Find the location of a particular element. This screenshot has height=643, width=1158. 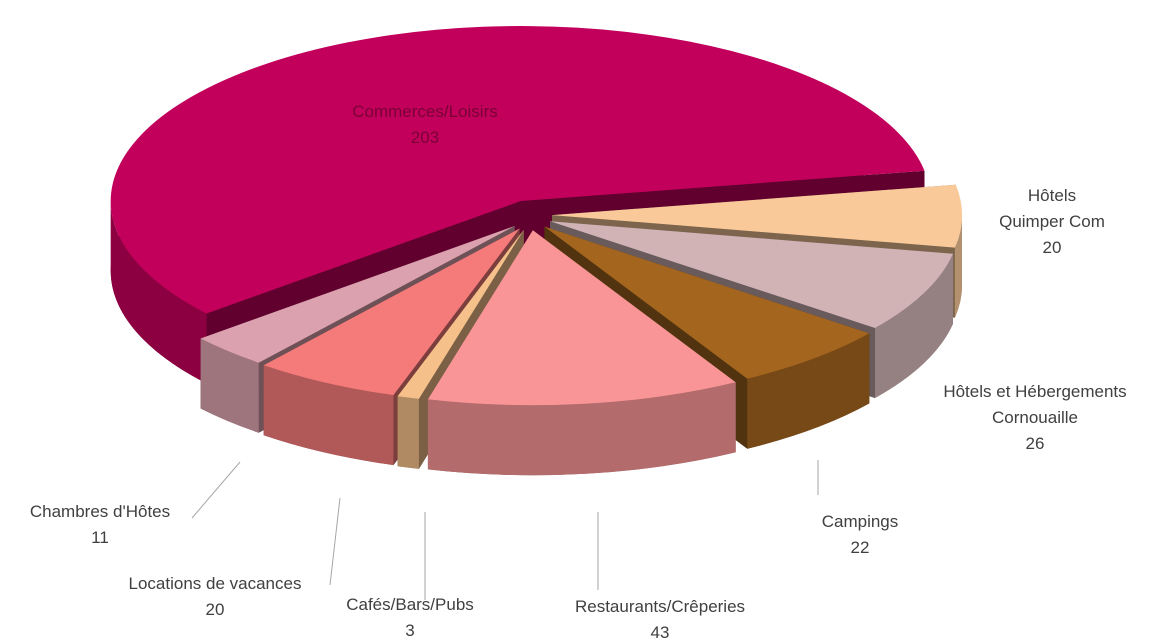

slice-label: Restaurants/Crêperies 43 is located at coordinates (660, 618).